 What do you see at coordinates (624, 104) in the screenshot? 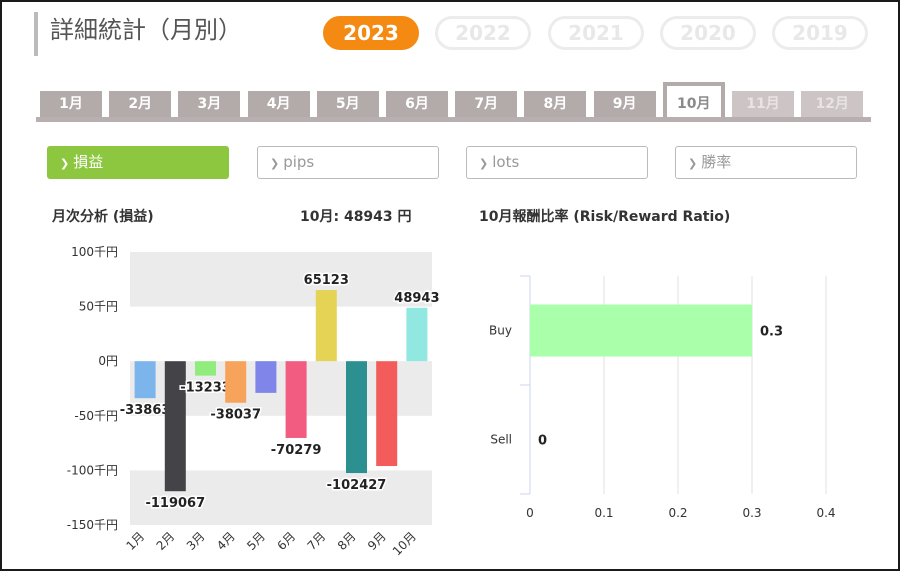
I see `tab-month-9: 9月` at bounding box center [624, 104].